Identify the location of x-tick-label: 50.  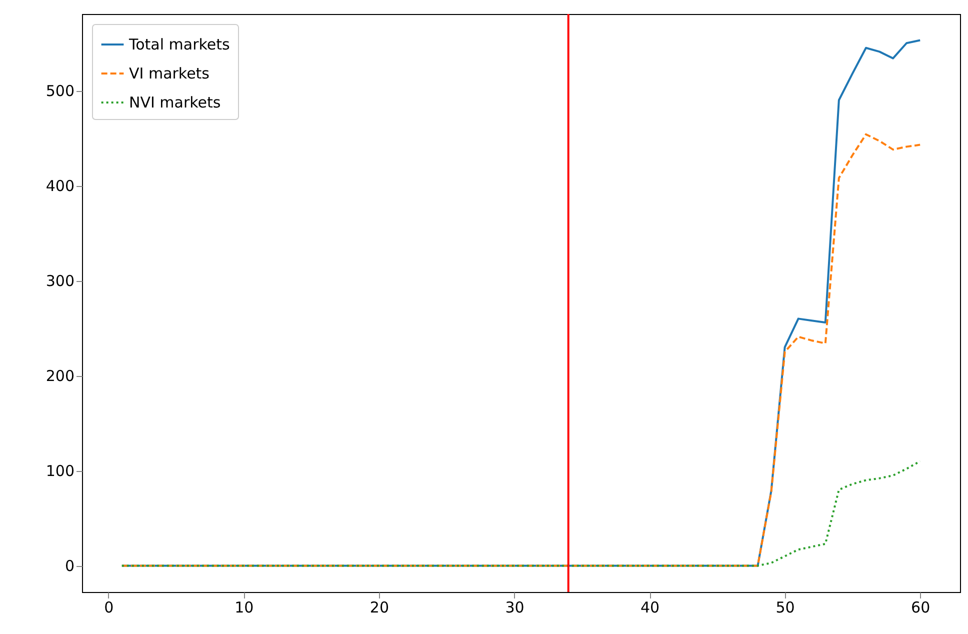
(785, 607).